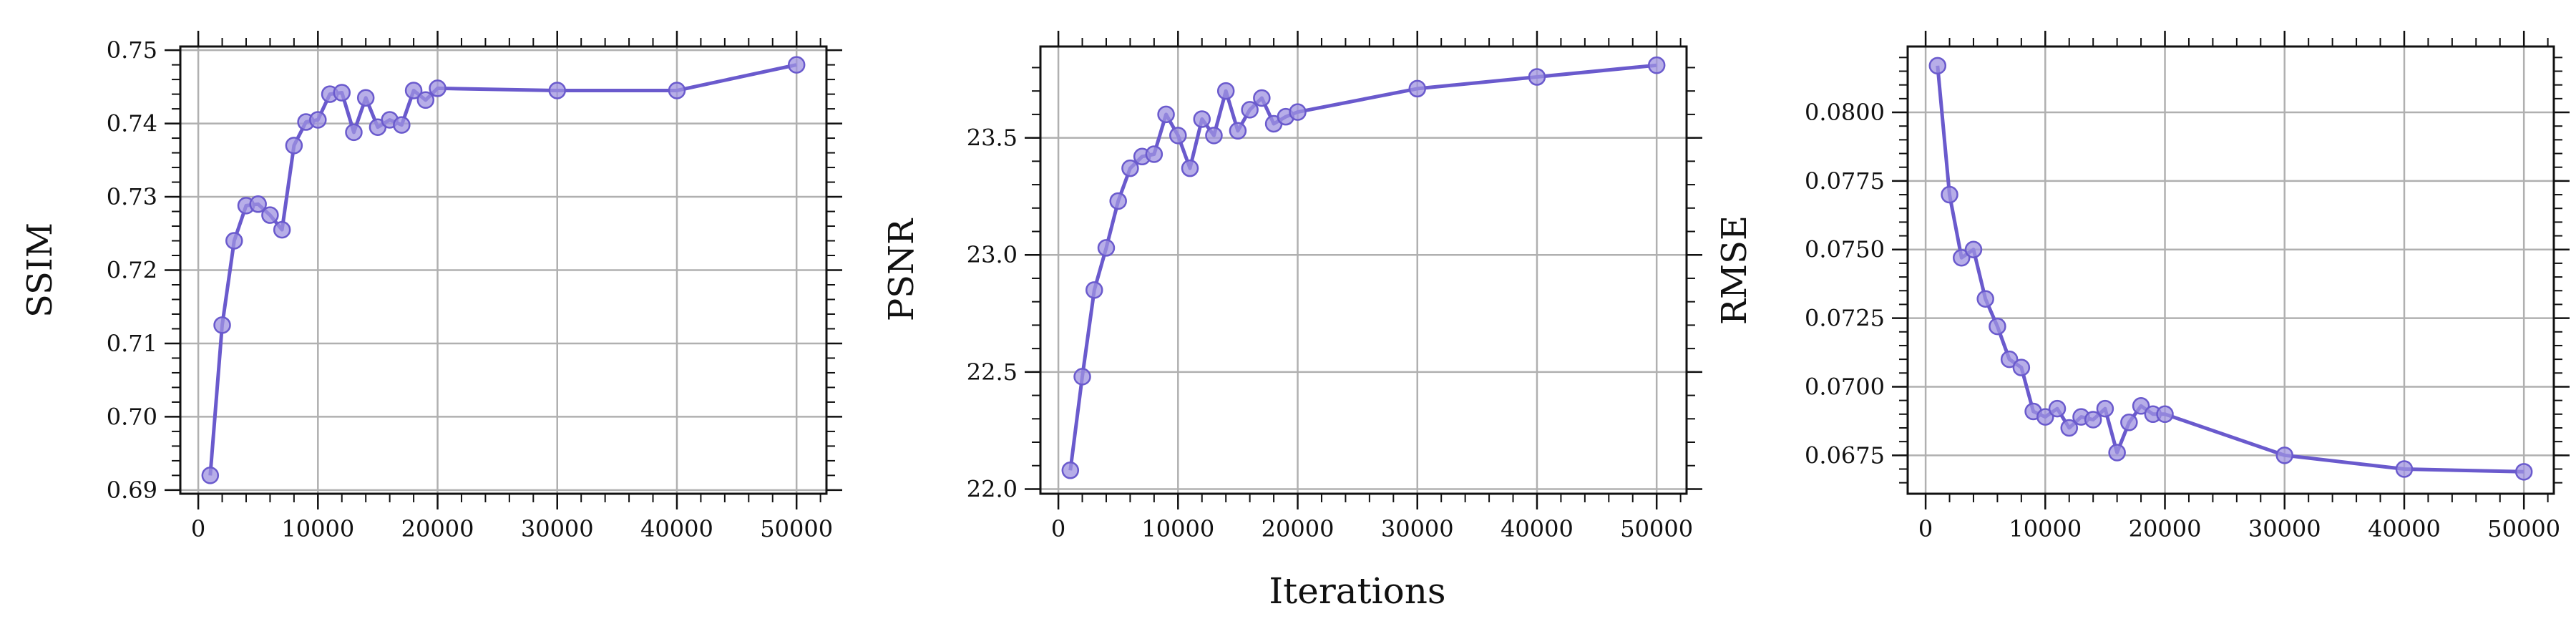  I want to click on y-tick-label: 0.0675, so click(1845, 455).